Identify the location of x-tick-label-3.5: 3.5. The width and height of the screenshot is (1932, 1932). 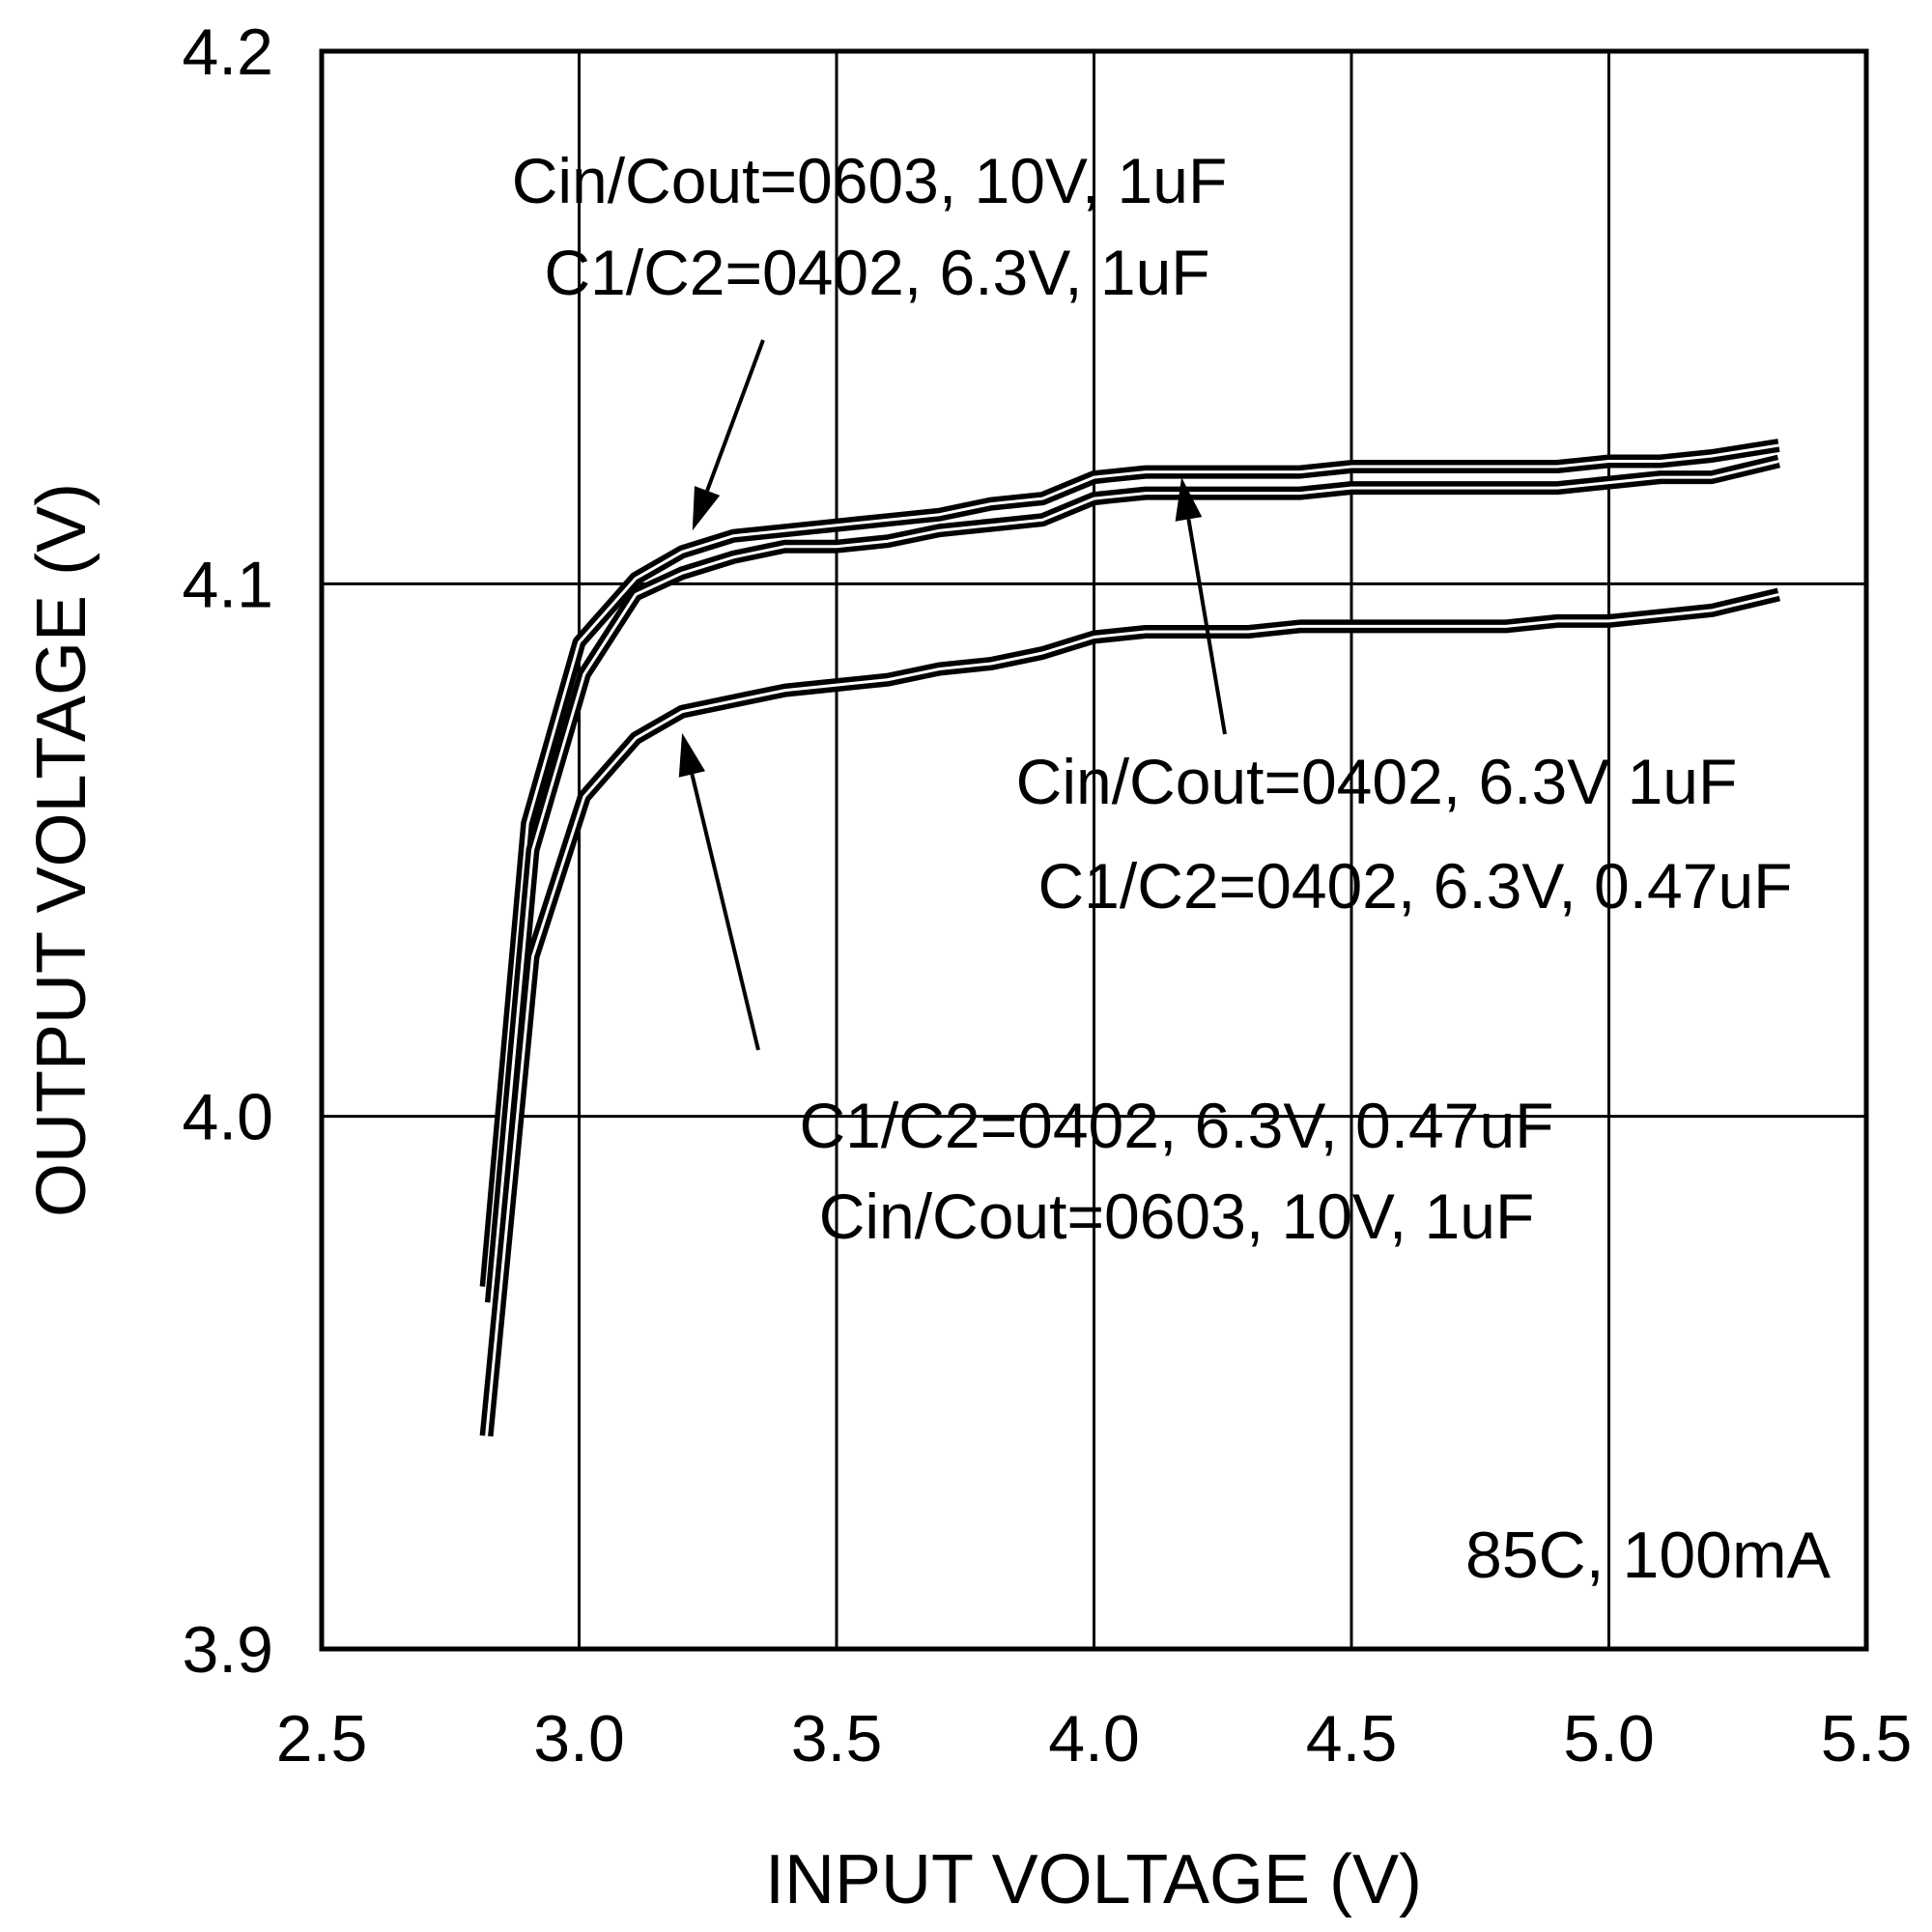
(837, 1739).